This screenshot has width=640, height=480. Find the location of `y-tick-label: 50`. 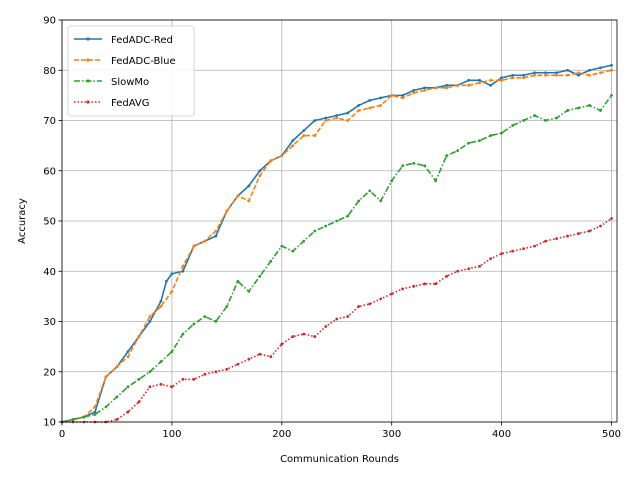

y-tick-label: 50 is located at coordinates (49, 222).